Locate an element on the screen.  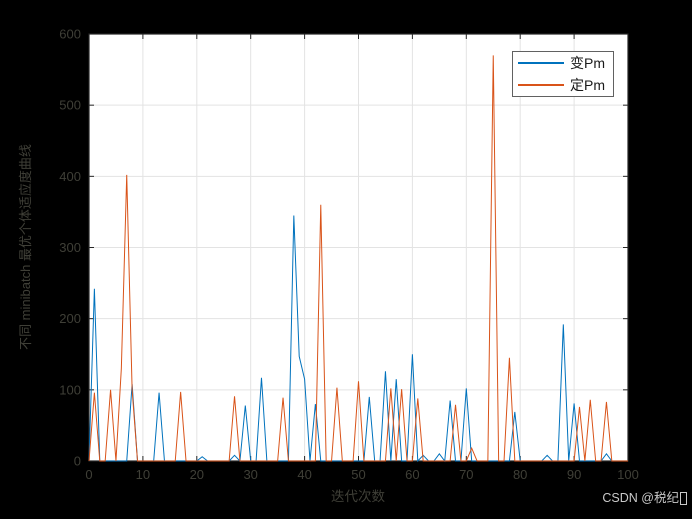
legend-line-sample-orange is located at coordinates (541, 85).